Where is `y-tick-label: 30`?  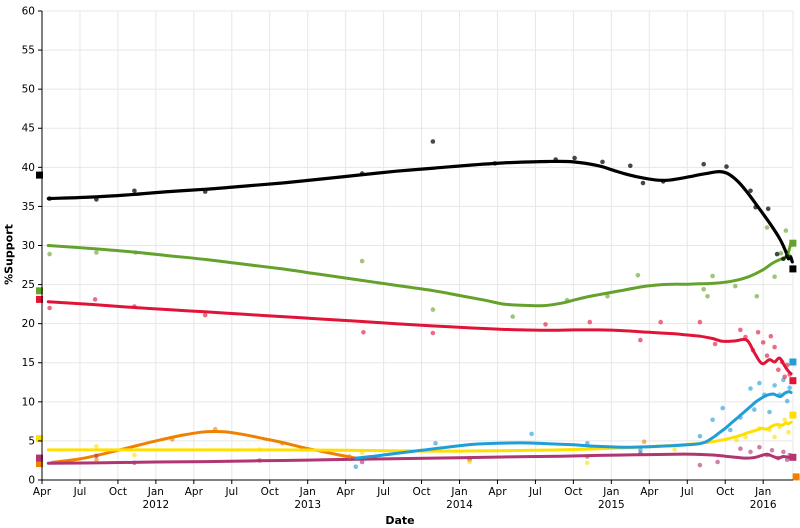
y-tick-label: 30 is located at coordinates (28, 246).